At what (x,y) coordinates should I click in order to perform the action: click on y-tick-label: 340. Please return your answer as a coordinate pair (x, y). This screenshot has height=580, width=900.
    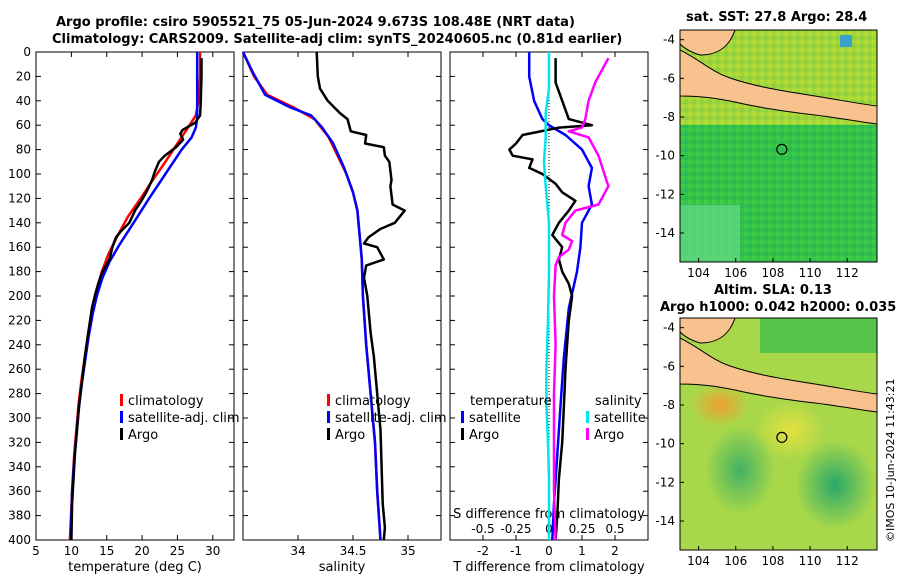
    Looking at the image, I should click on (19, 467).